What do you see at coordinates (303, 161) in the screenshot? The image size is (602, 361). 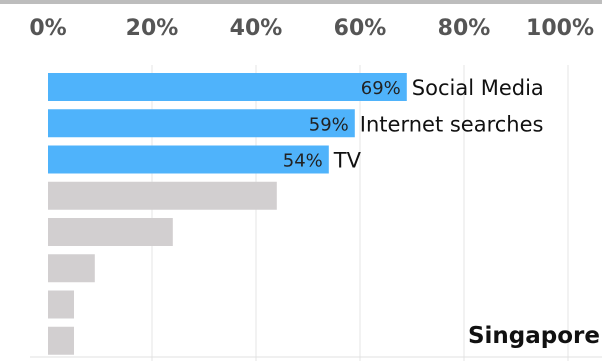 I see `value-label: 54%` at bounding box center [303, 161].